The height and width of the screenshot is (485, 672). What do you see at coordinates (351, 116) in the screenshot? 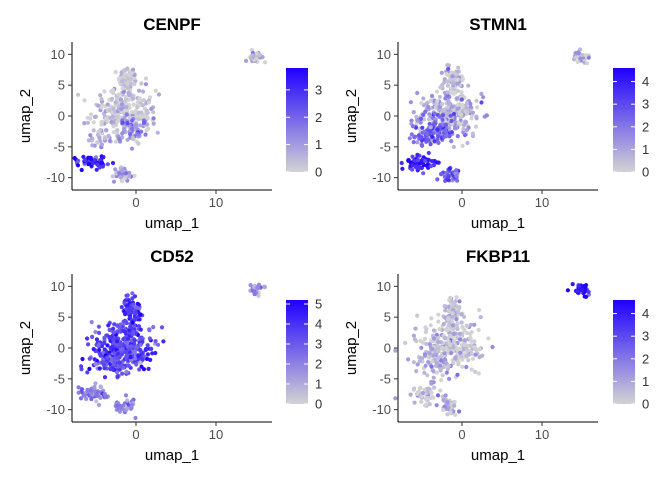
I see `y-axis-label: umap_2` at bounding box center [351, 116].